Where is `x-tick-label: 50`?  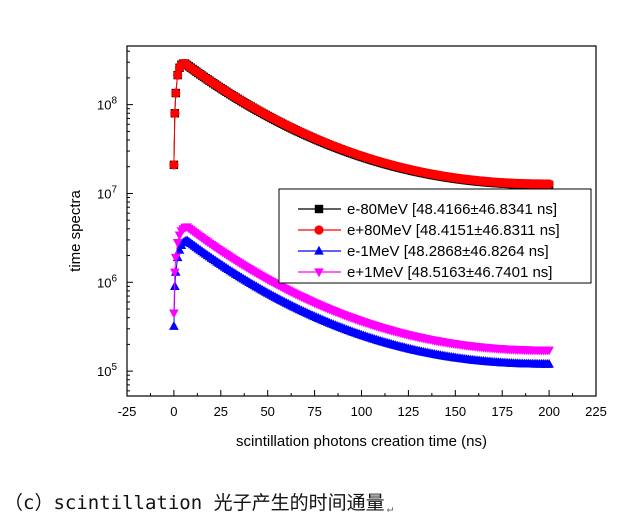
x-tick-label: 50 is located at coordinates (267, 411).